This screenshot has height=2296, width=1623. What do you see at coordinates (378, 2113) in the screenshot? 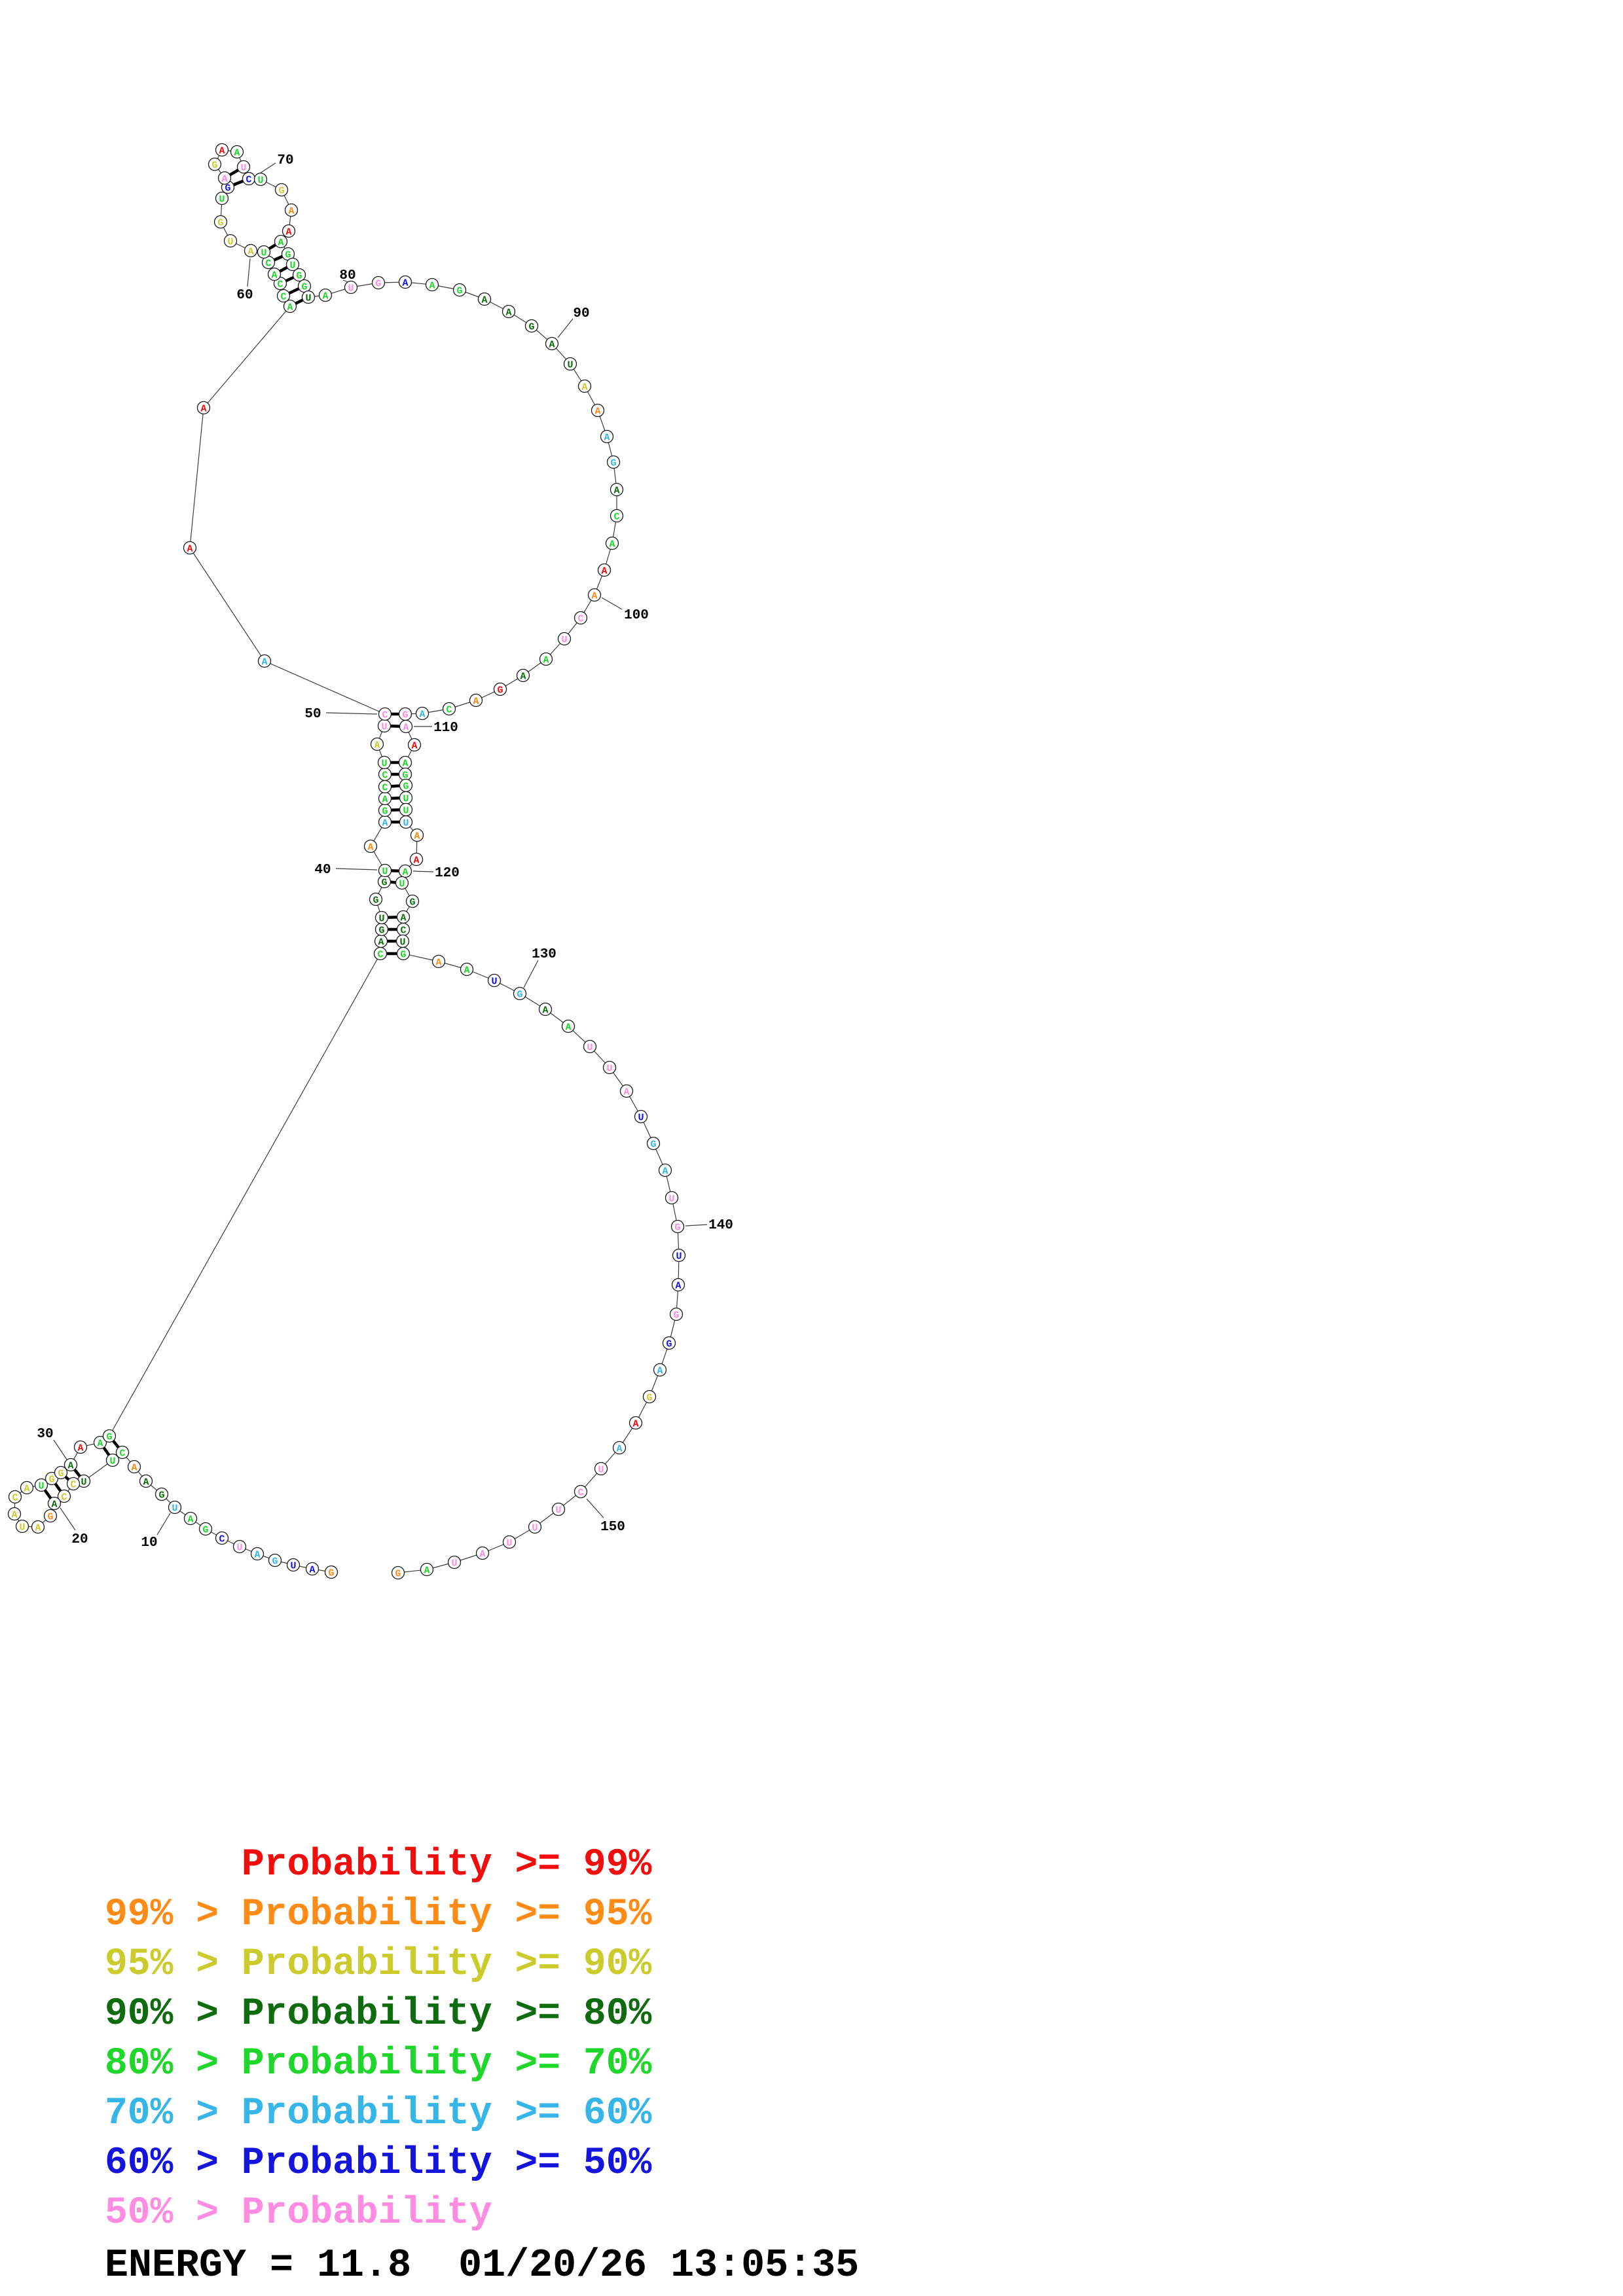
I see `legend-row: 70% > Probability >= 60%` at bounding box center [378, 2113].